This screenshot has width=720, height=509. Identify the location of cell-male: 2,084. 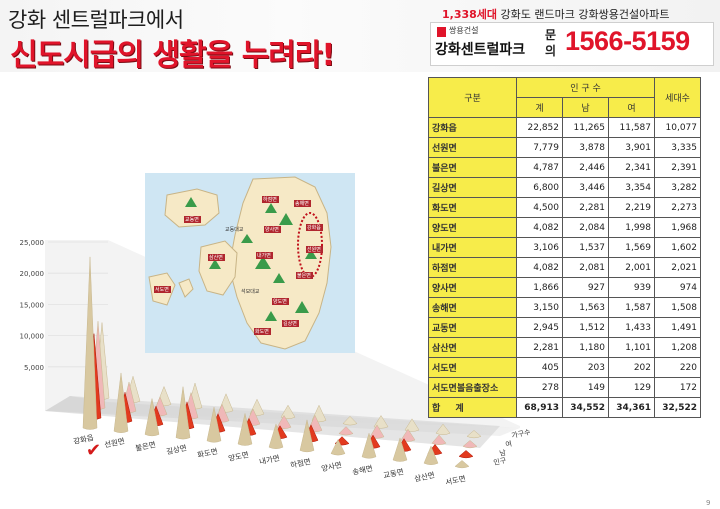
(585, 227).